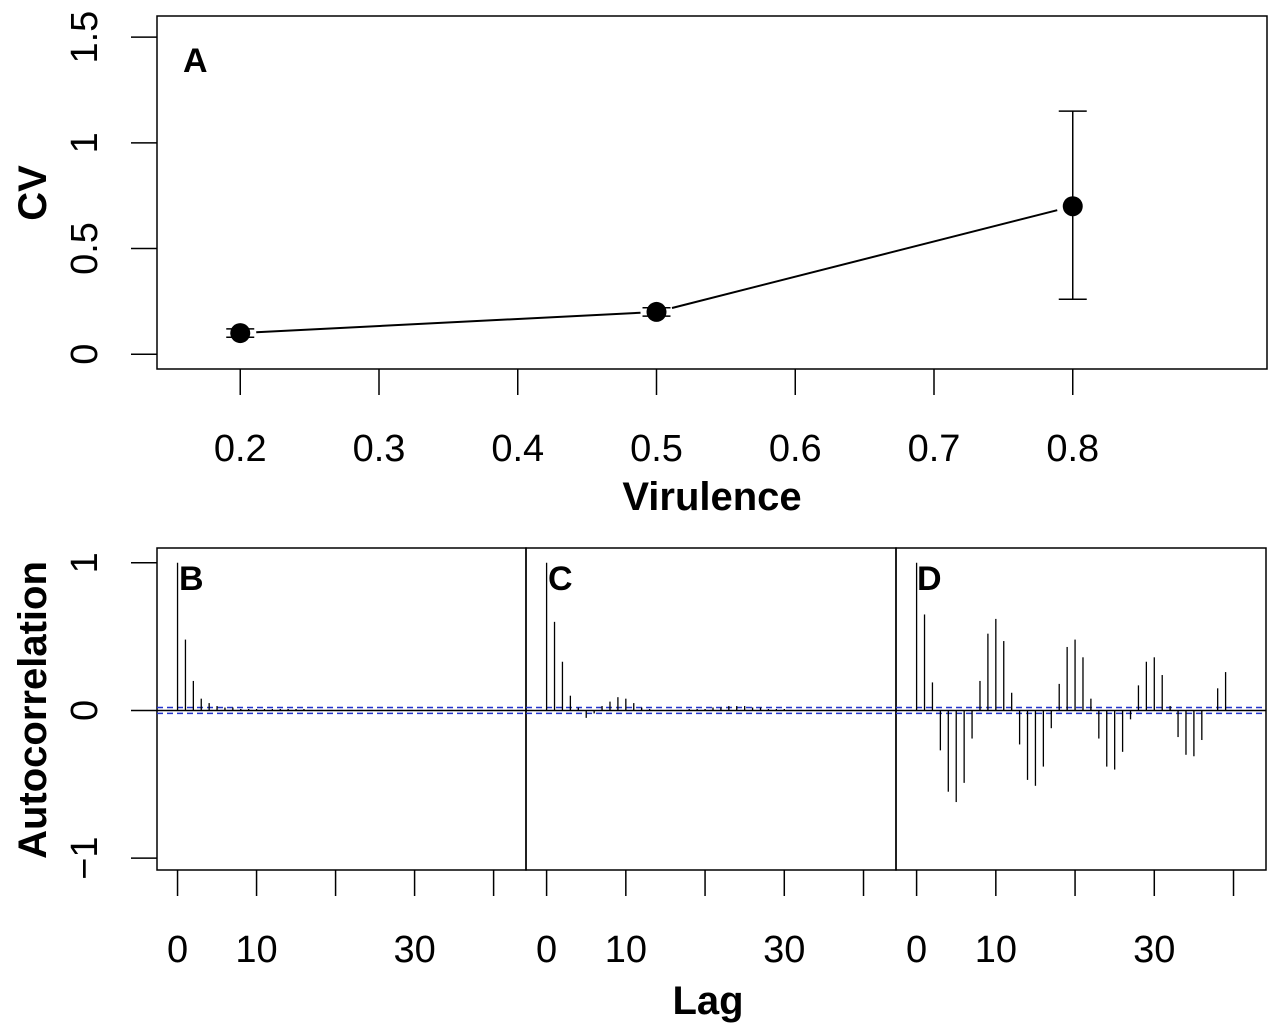 The image size is (1273, 1027). Describe the element at coordinates (85, 248) in the screenshot. I see `panel-a-y-tick-label: 0.5` at that location.